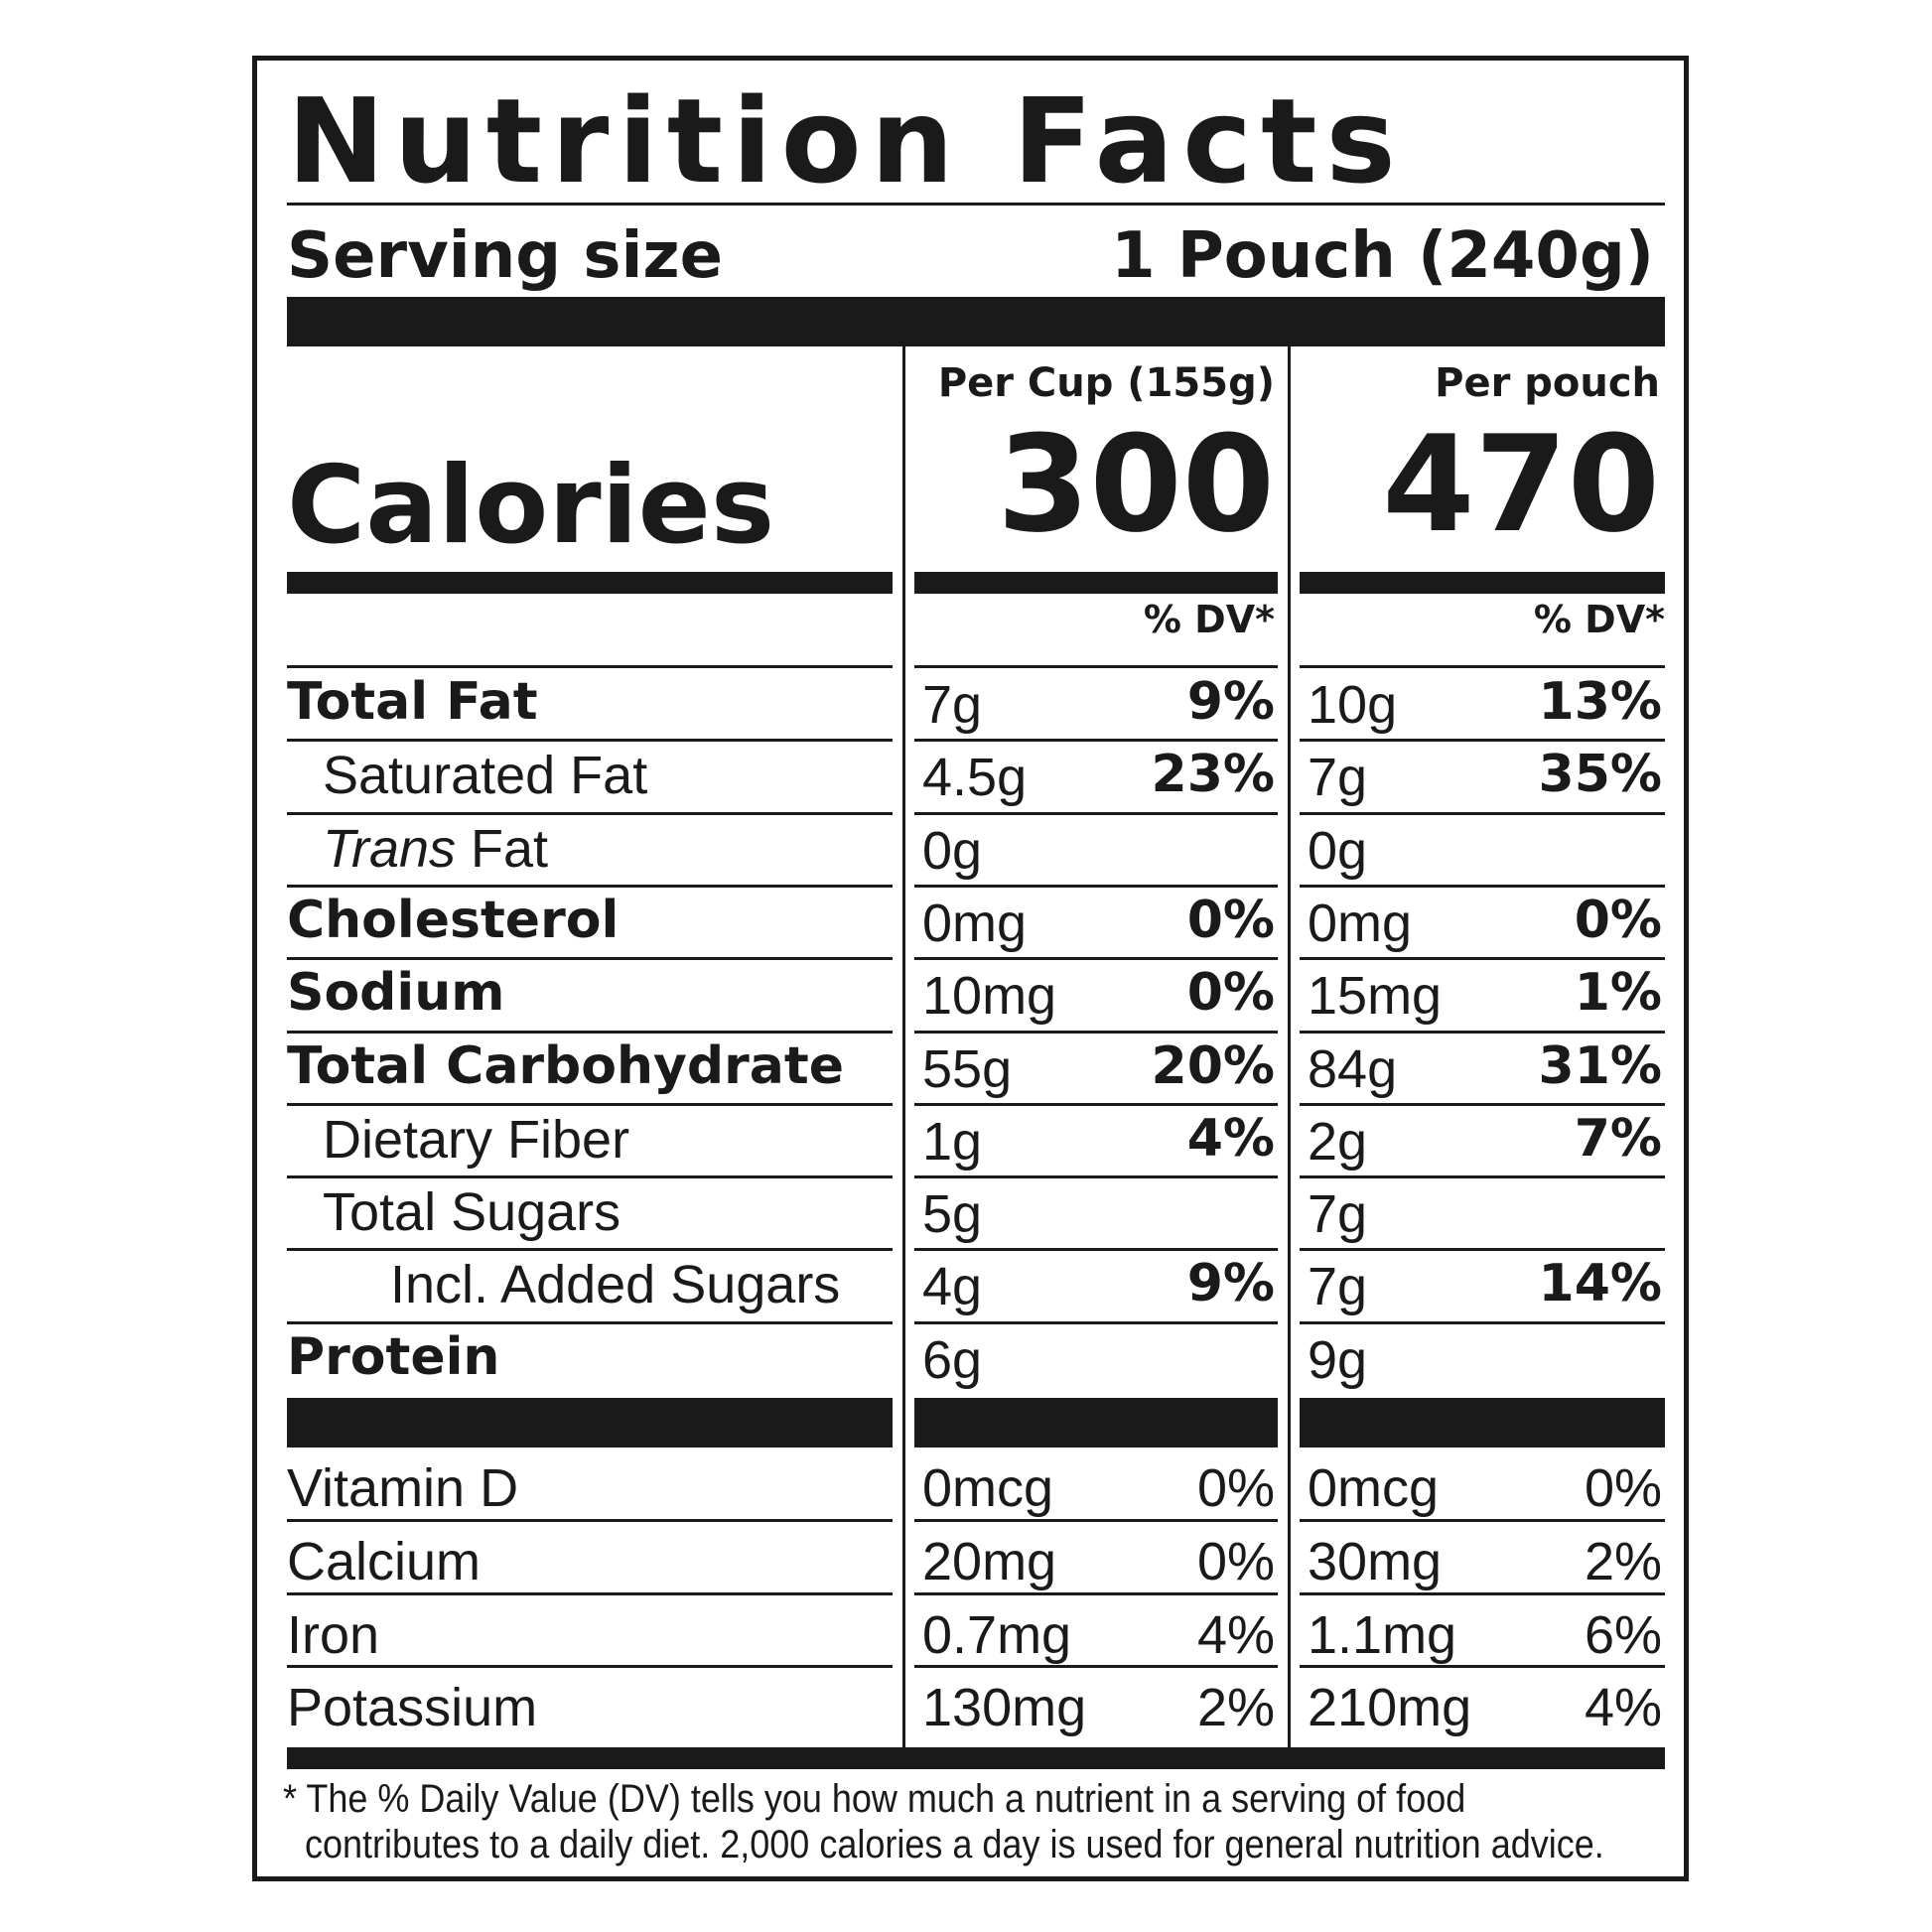  Describe the element at coordinates (385, 1561) in the screenshot. I see `vitamin-name: Calcium` at that location.